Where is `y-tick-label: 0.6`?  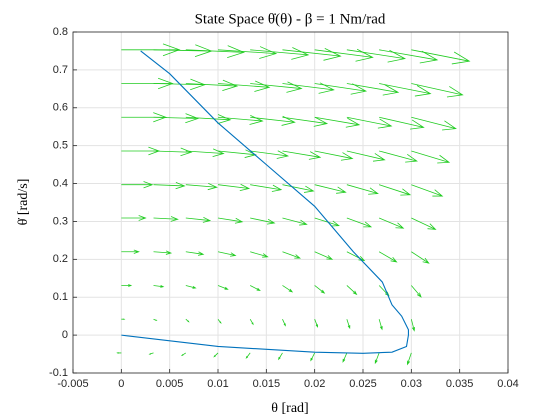
y-tick-label: 0.6 is located at coordinates (60, 108).